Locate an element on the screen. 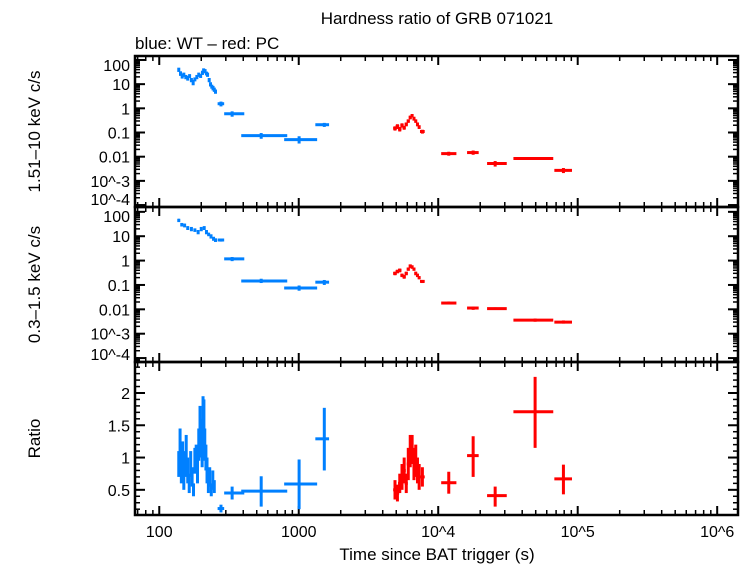 This screenshot has width=746, height=571. x-tick-label: 10^4 is located at coordinates (438, 532).